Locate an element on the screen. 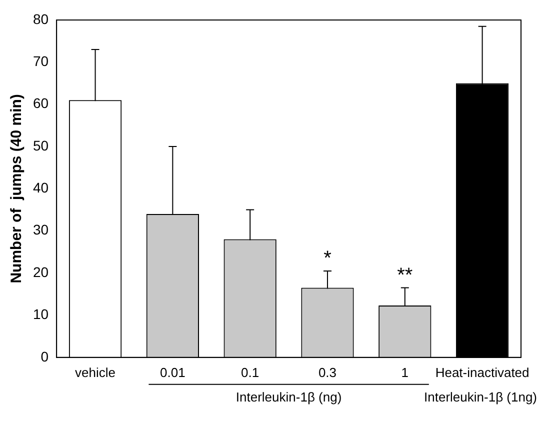 The image size is (539, 425). x-tick-label: 0.1 is located at coordinates (250, 372).